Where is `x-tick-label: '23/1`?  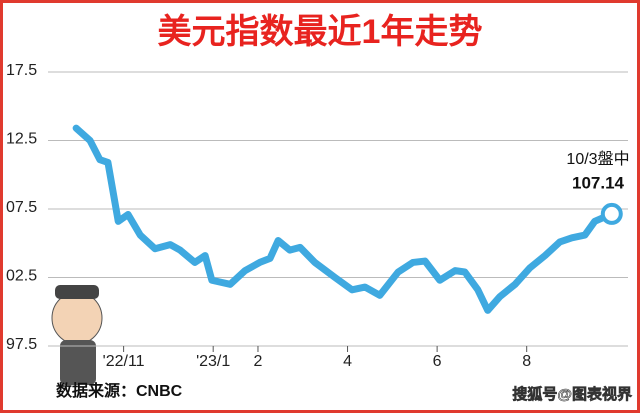
x-tick-label: '23/1 is located at coordinates (213, 361).